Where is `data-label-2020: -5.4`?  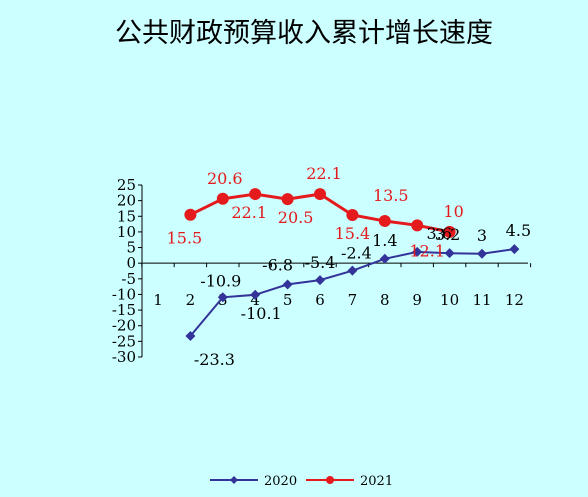
data-label-2020: -5.4 is located at coordinates (320, 262).